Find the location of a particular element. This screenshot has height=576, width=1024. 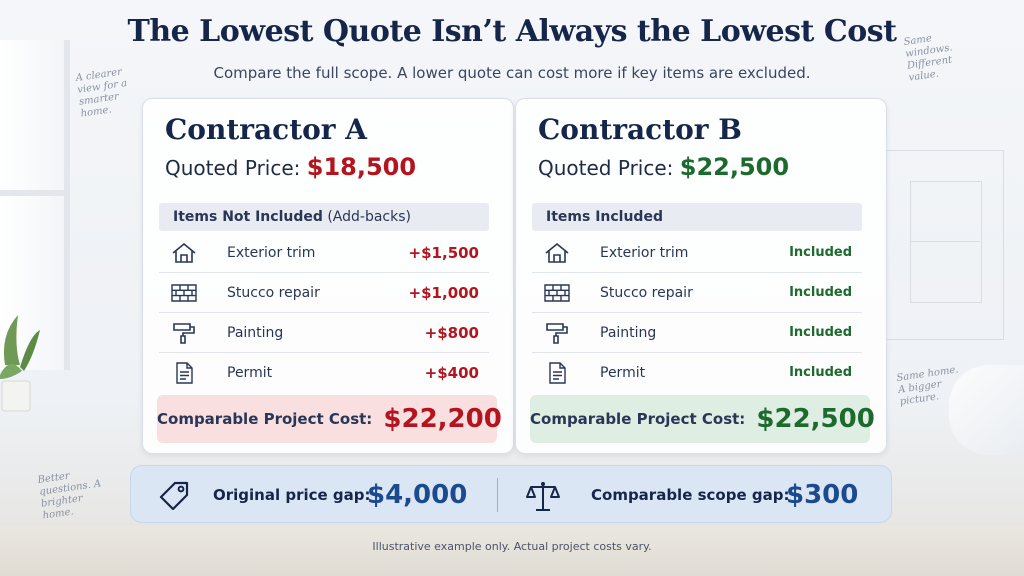

price-tag-icon is located at coordinates (174, 496).